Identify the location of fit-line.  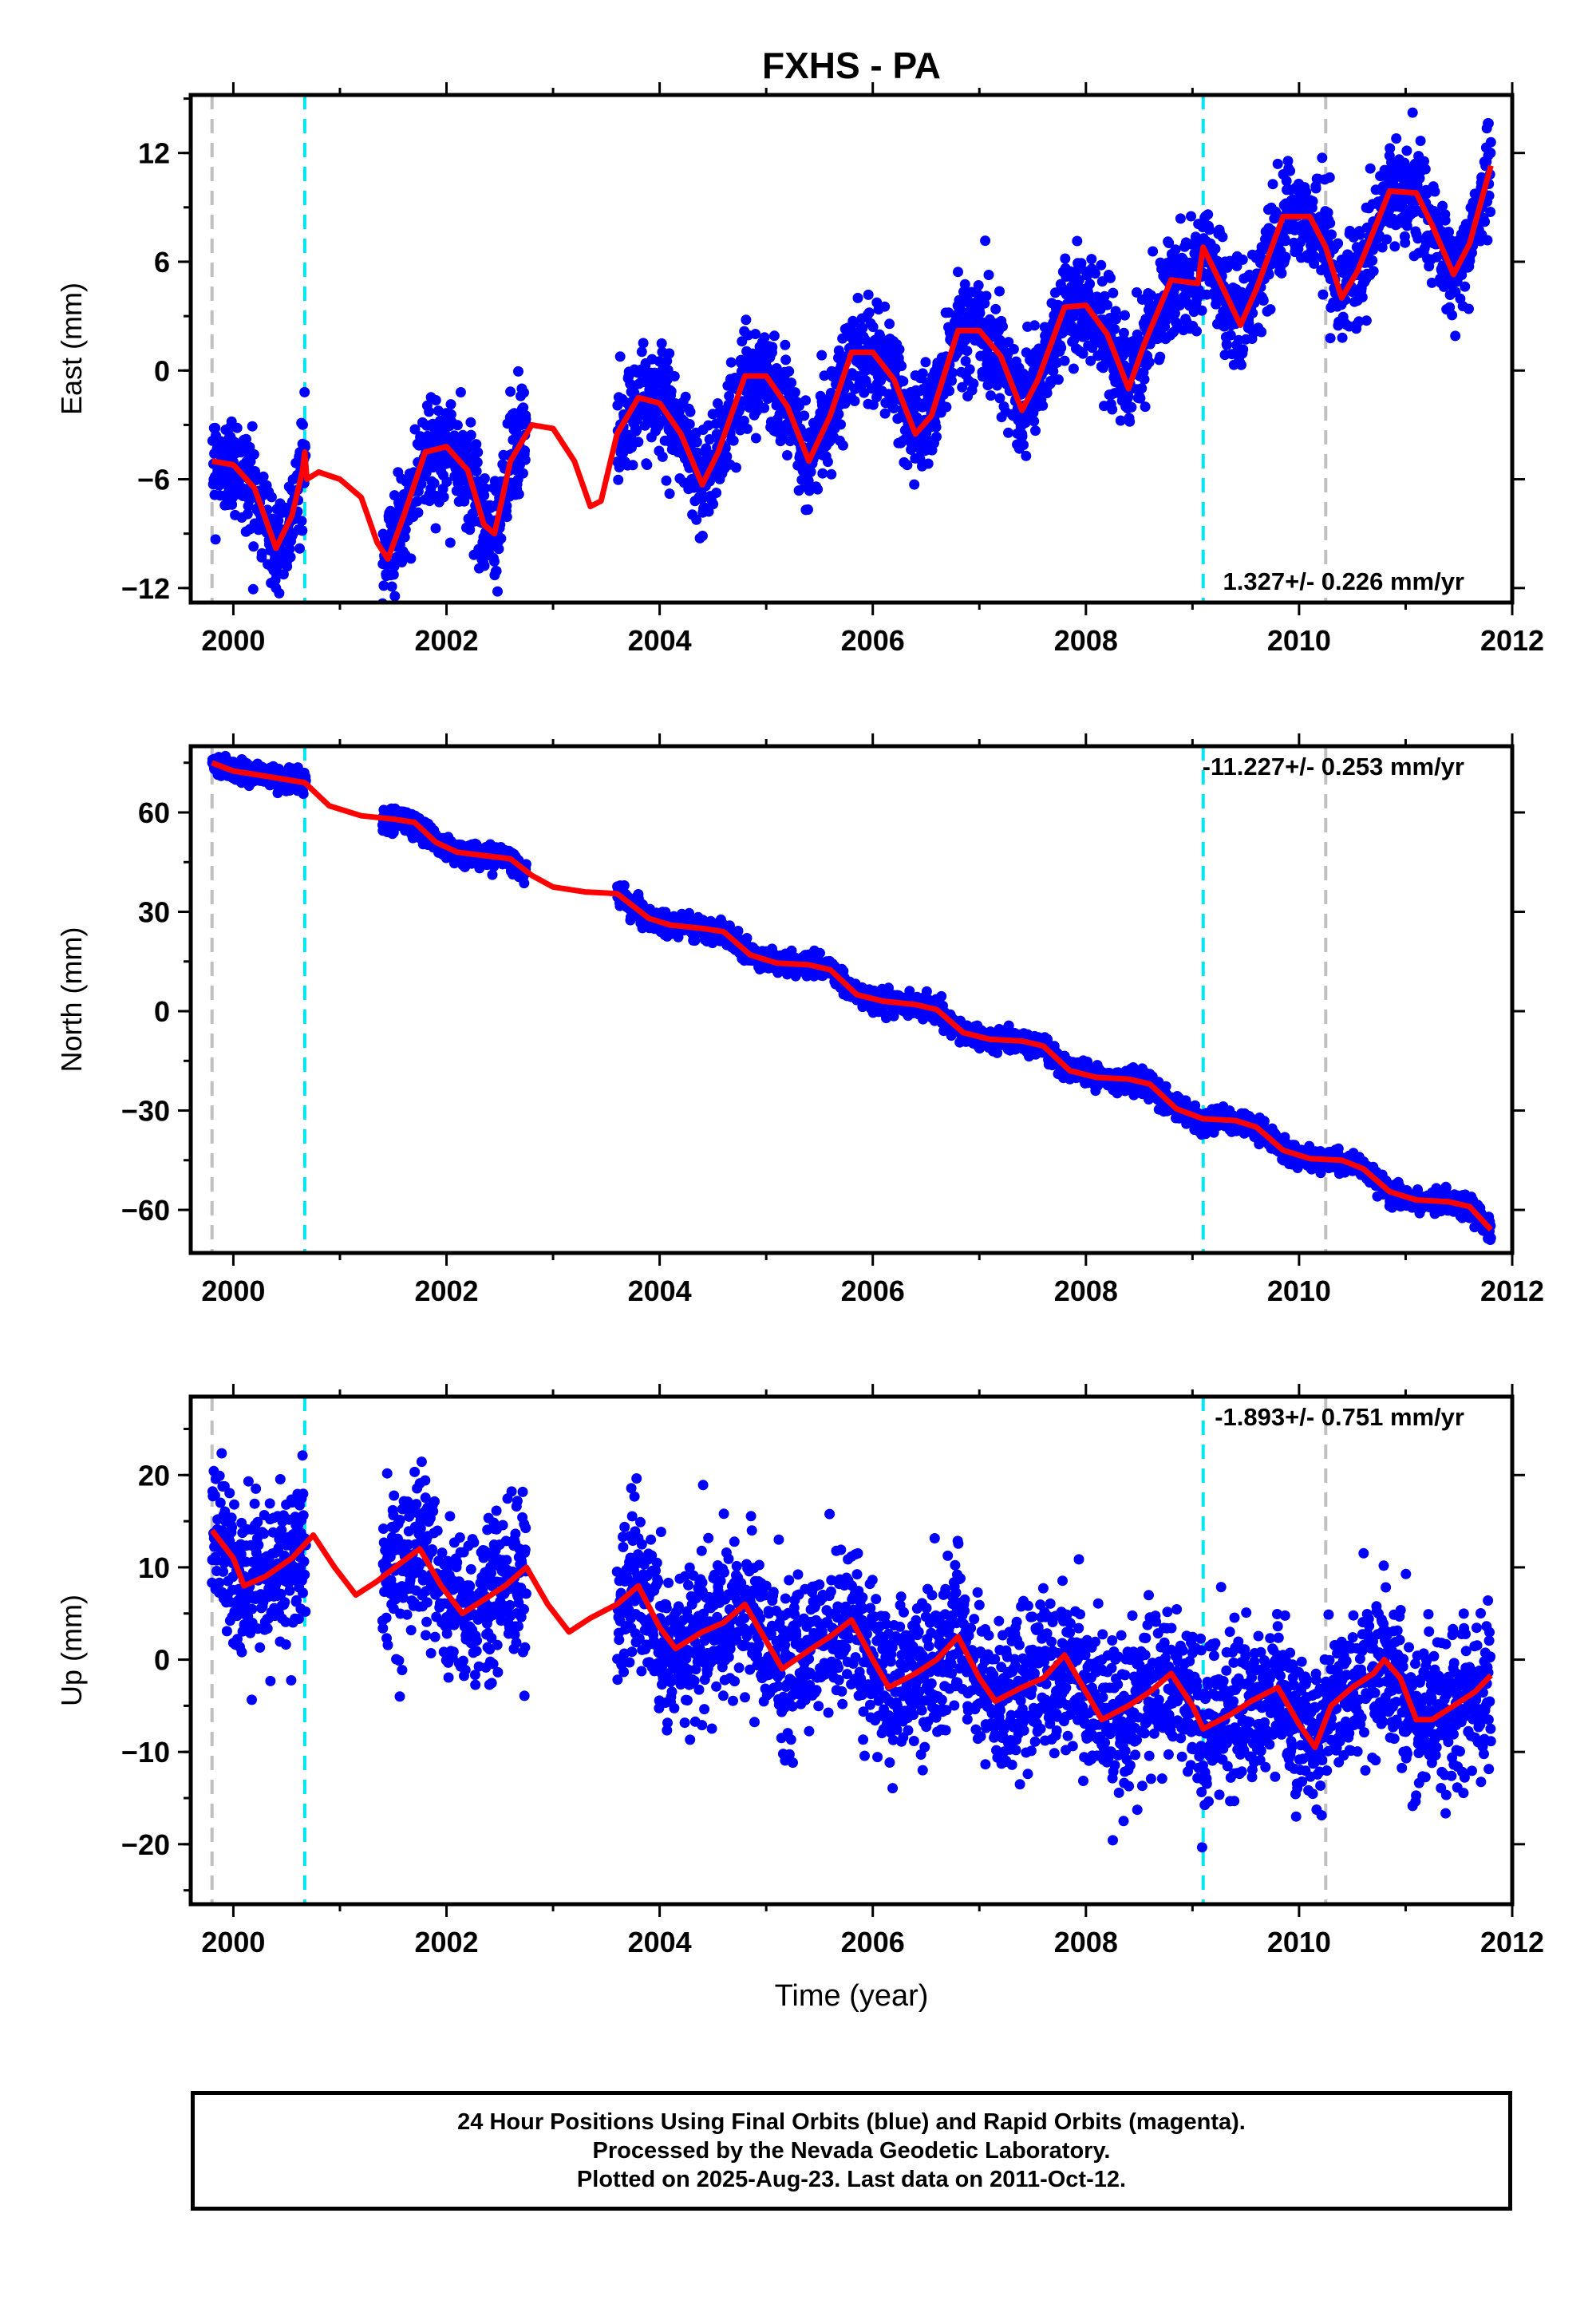
(853, 363).